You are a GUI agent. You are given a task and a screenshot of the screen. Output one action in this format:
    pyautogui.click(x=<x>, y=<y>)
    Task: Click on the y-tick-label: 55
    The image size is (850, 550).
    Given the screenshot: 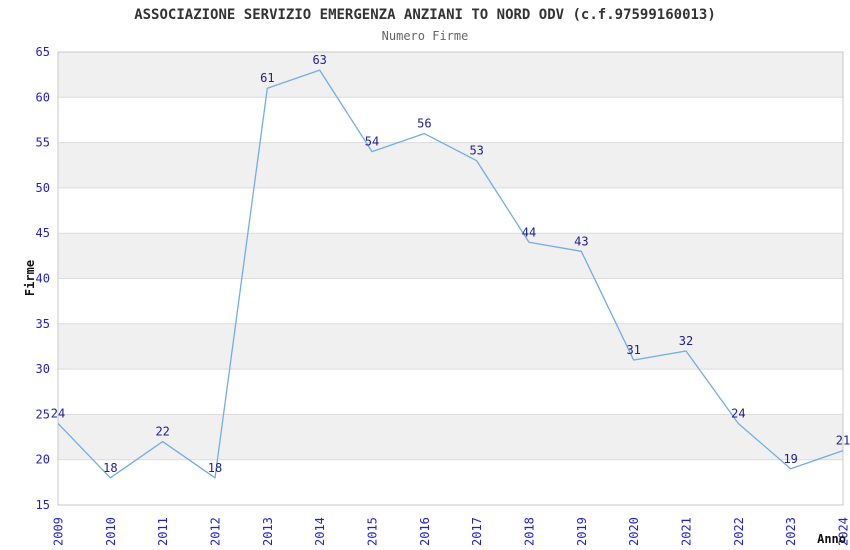 What is the action you would take?
    pyautogui.click(x=43, y=143)
    